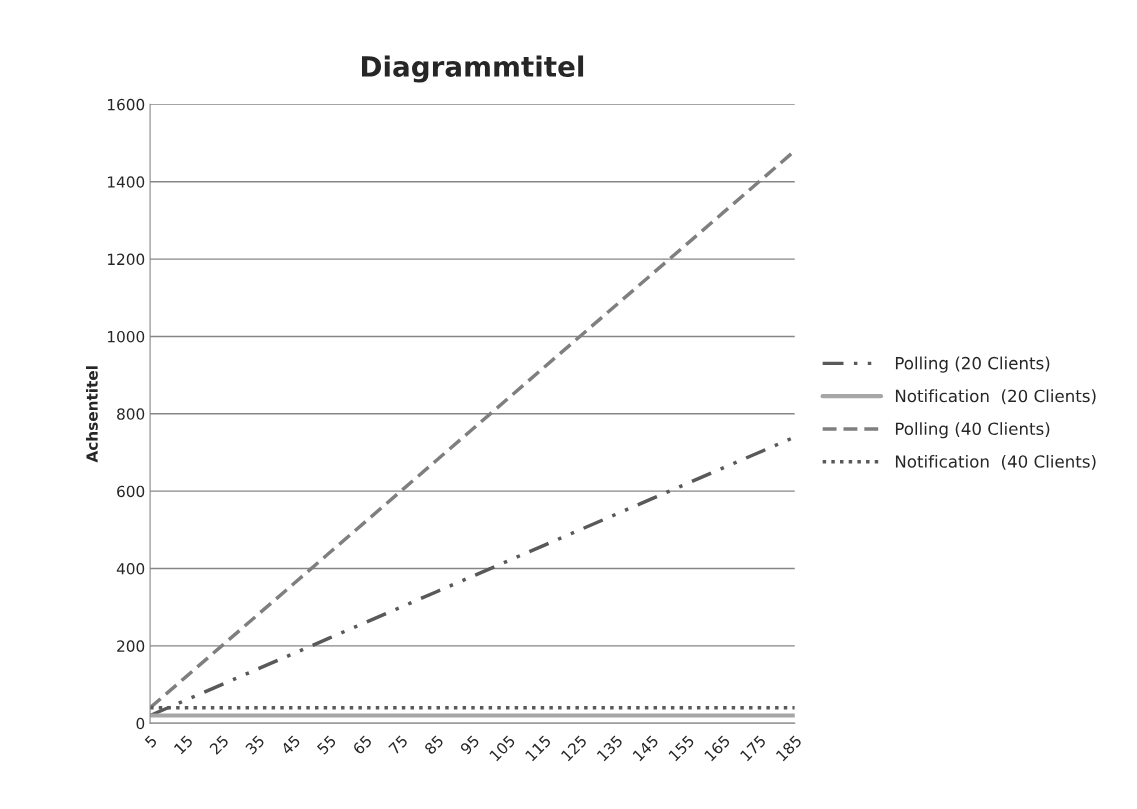 The image size is (1137, 809). What do you see at coordinates (326, 744) in the screenshot?
I see `x-tick-label: 55` at bounding box center [326, 744].